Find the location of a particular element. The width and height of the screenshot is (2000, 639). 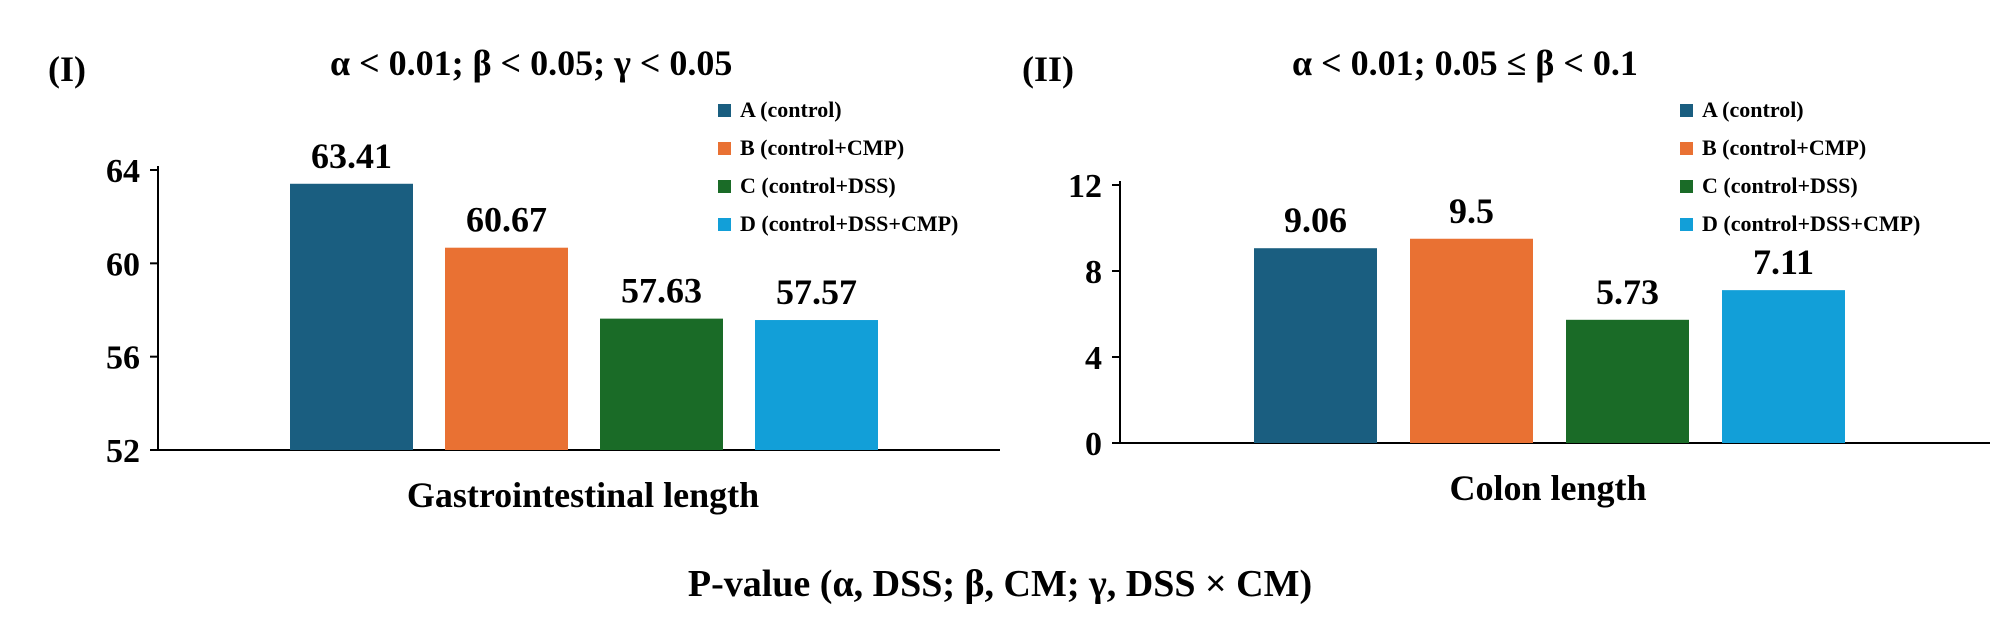

y-tick-label: 64 is located at coordinates (123, 171).